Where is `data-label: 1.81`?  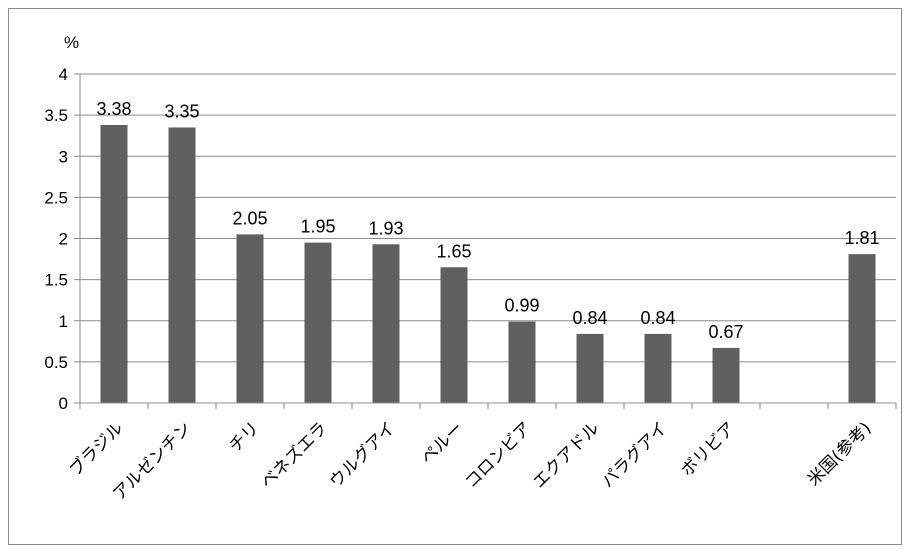
data-label: 1.81 is located at coordinates (861, 238).